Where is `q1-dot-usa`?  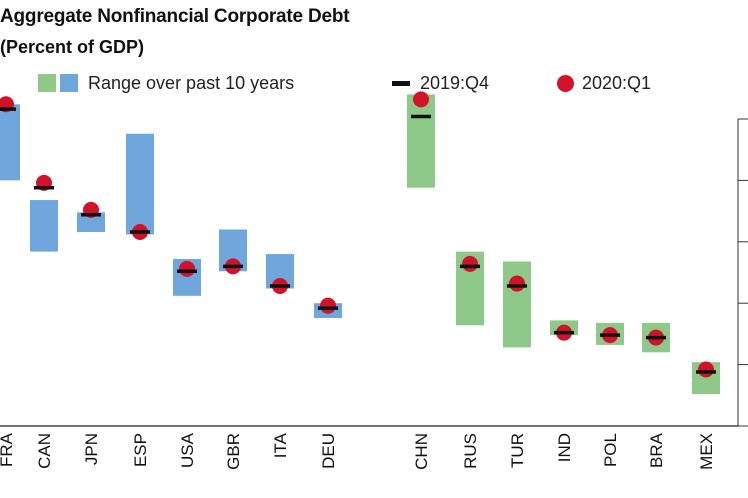 q1-dot-usa is located at coordinates (187, 268).